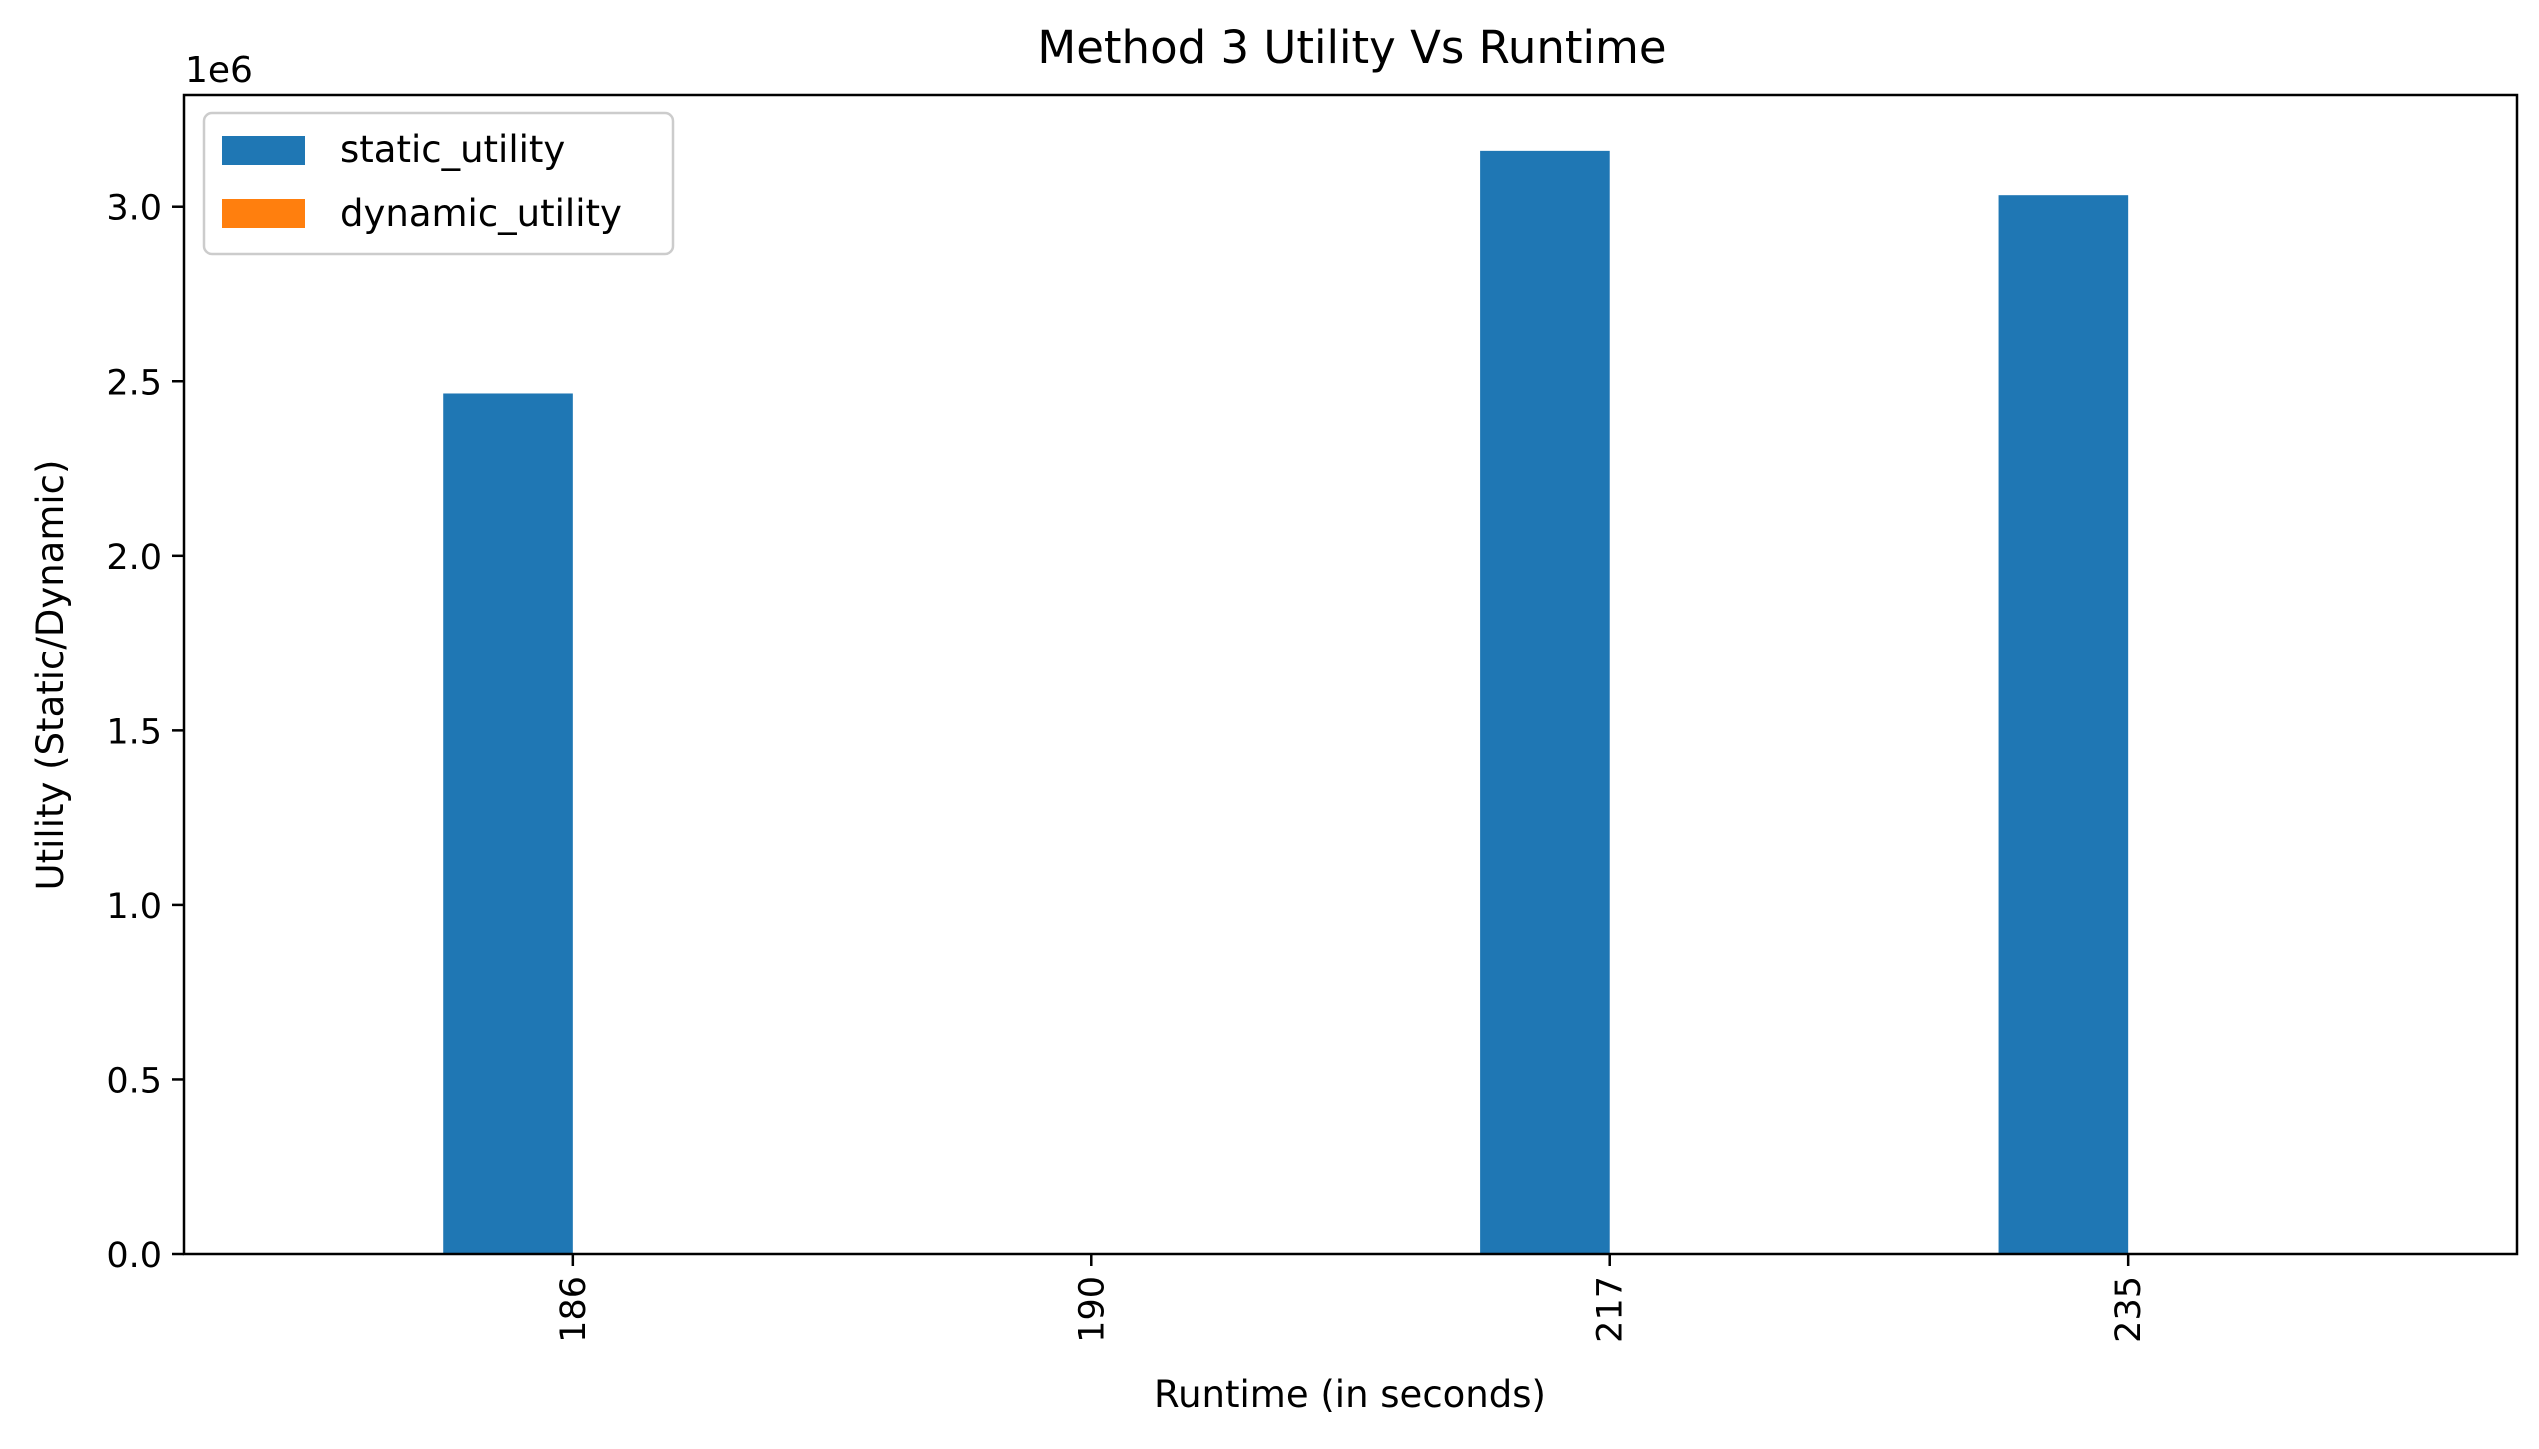 The width and height of the screenshot is (2539, 1449). I want to click on y-tick-label: 2.5, so click(134, 383).